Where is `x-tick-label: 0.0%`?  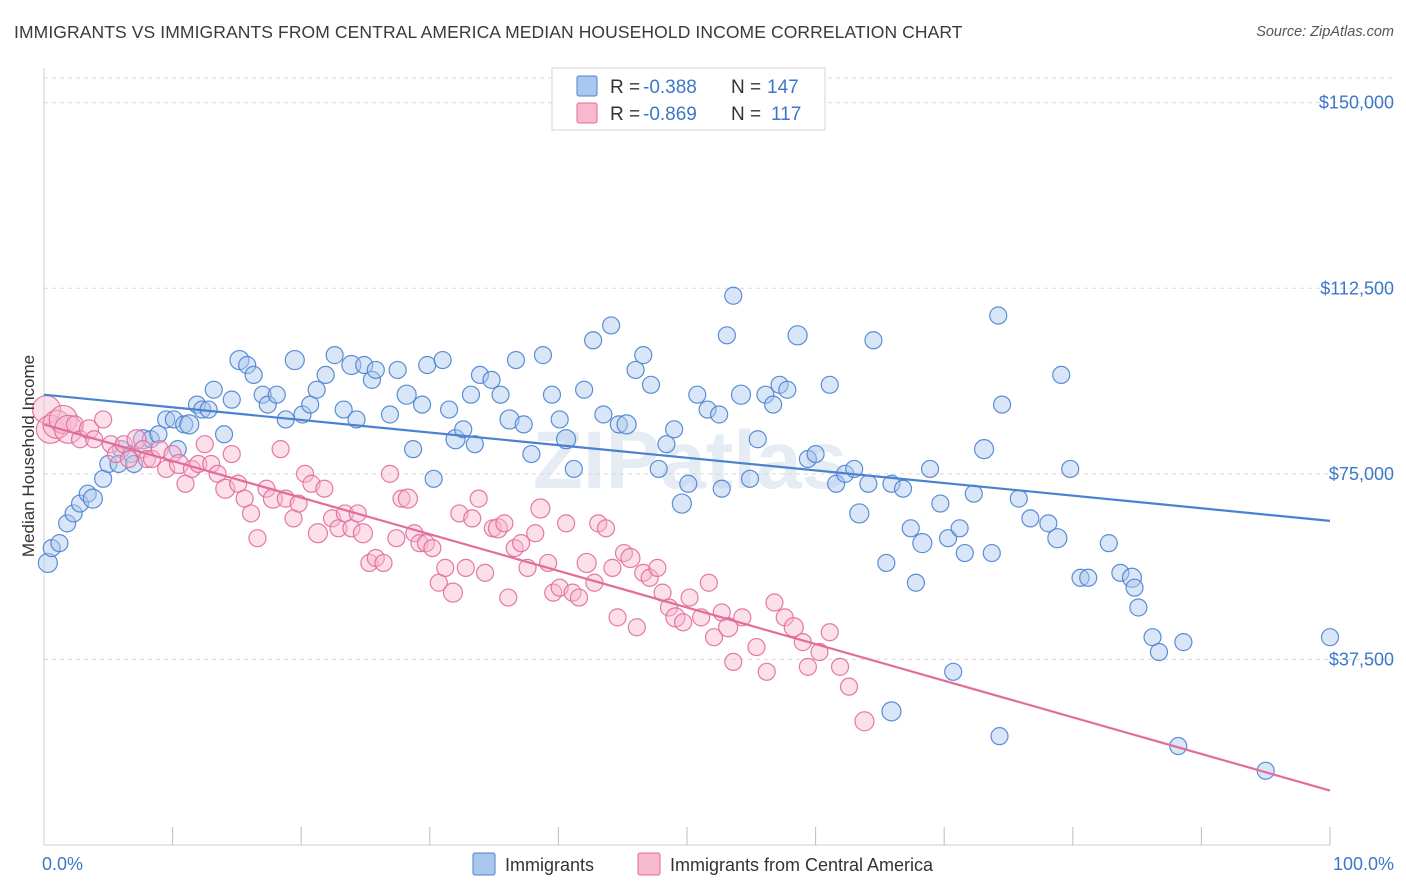 x-tick-label: 0.0% is located at coordinates (62, 864).